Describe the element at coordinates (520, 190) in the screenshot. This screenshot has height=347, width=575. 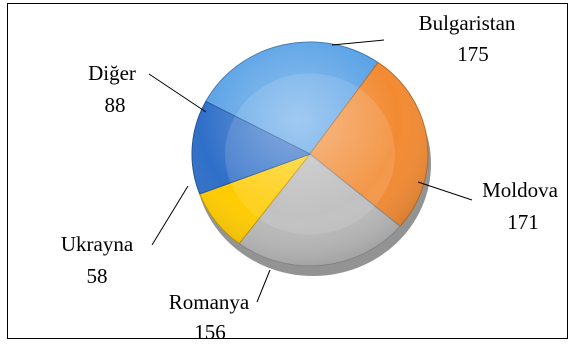
I see `data-label-name-moldova: Moldova` at that location.